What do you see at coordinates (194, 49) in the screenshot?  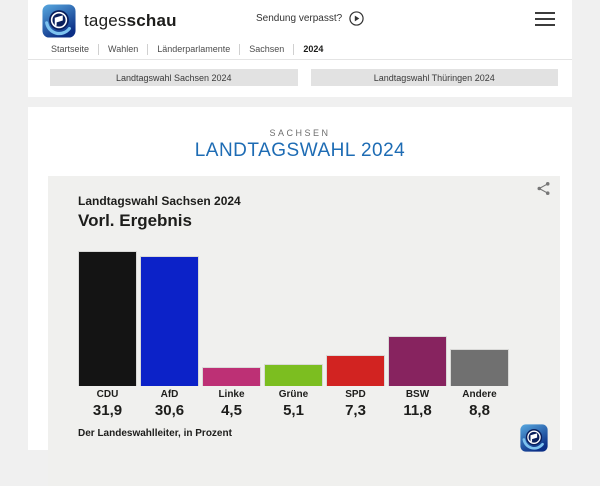 I see `breadcrumb-item-laenderparlamente: Länderparlamente` at bounding box center [194, 49].